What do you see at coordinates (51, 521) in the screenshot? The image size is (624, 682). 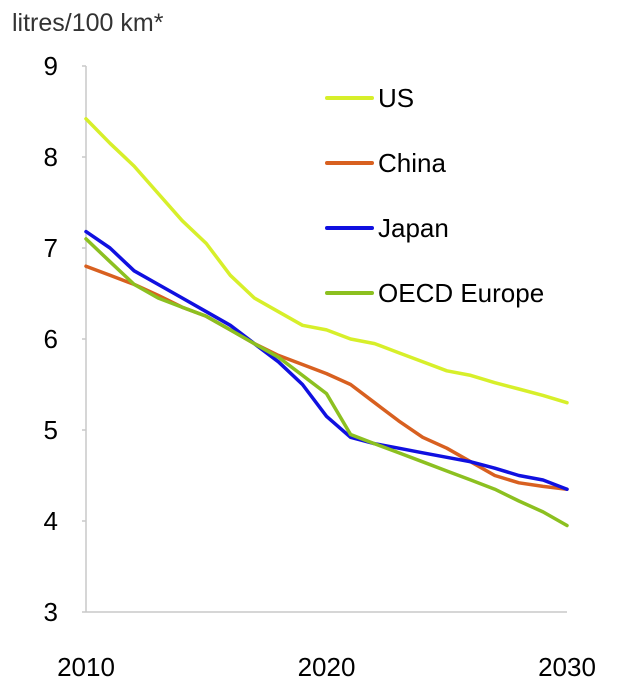 I see `y-tick-label: 4` at bounding box center [51, 521].